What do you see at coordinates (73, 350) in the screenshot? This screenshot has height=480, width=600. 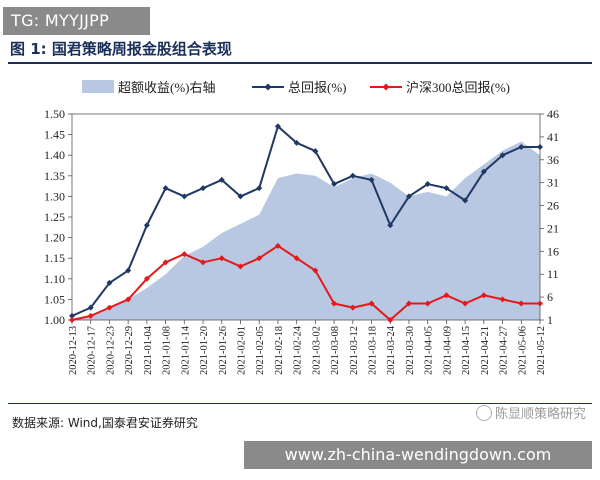 I see `x-tick-label: 2020-12-13` at bounding box center [73, 350].